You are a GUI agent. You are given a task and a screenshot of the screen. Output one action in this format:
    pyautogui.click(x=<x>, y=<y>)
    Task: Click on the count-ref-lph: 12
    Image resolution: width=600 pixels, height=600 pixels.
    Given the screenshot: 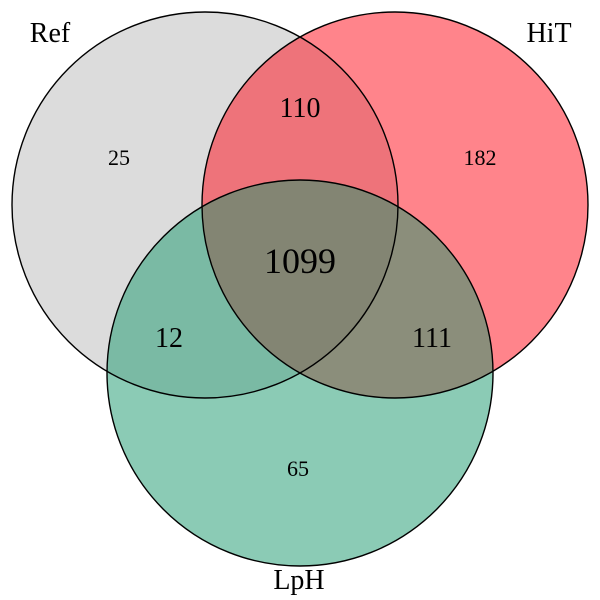 What is the action you would take?
    pyautogui.click(x=169, y=338)
    